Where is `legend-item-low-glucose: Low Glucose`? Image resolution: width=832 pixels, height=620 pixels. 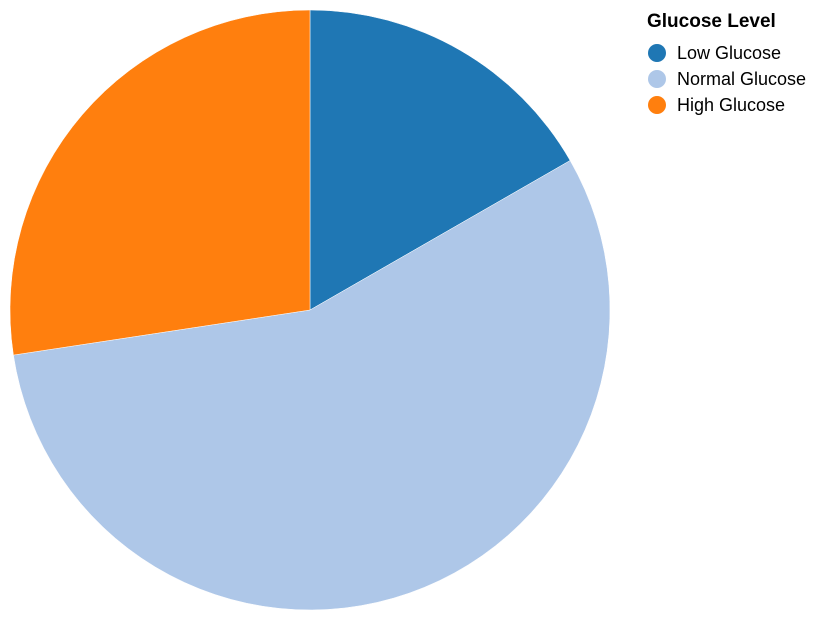 legend-item-low-glucose: Low Glucose is located at coordinates (714, 53).